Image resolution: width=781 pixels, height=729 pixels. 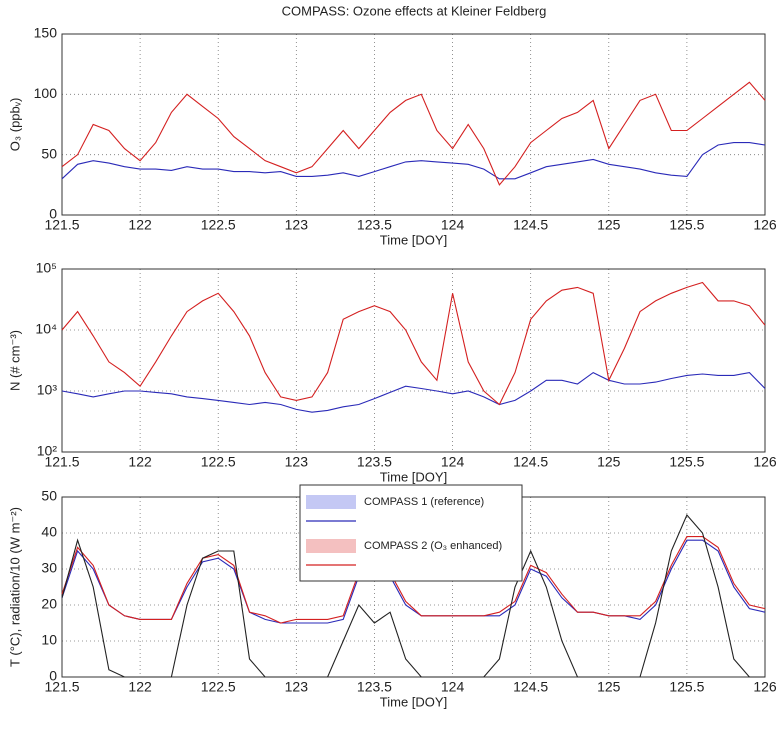 What do you see at coordinates (14, 360) in the screenshot?
I see `y-axis-label: N (# cm⁻³)` at bounding box center [14, 360].